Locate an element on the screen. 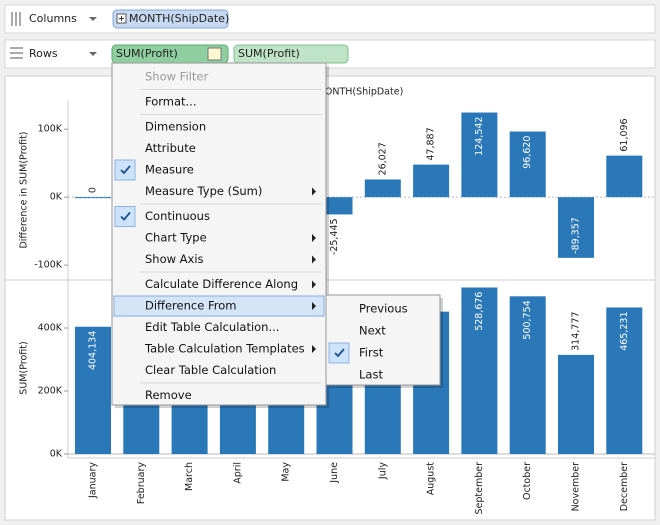 Image resolution: width=660 pixels, height=525 pixels. menu-item: Difference From is located at coordinates (190, 306).